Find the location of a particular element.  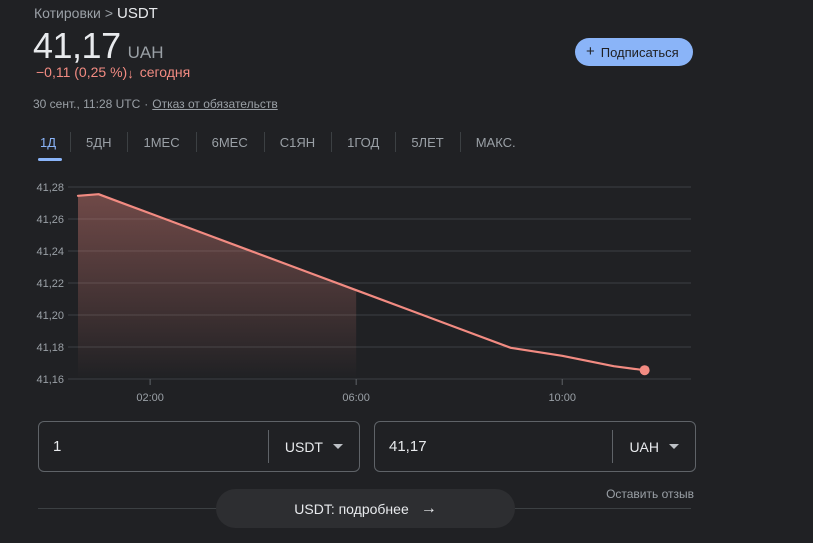

converter-to-input is located at coordinates (494, 446).